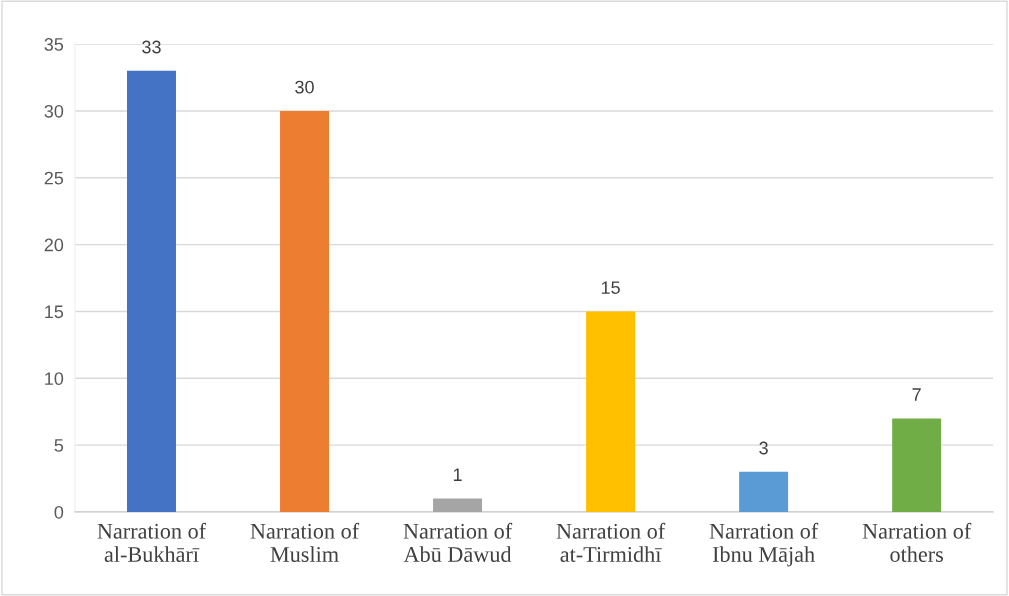 This screenshot has height=596, width=1009. Describe the element at coordinates (611, 542) in the screenshot. I see `x-tick-label: Narration of at-Tirmidhī` at that location.